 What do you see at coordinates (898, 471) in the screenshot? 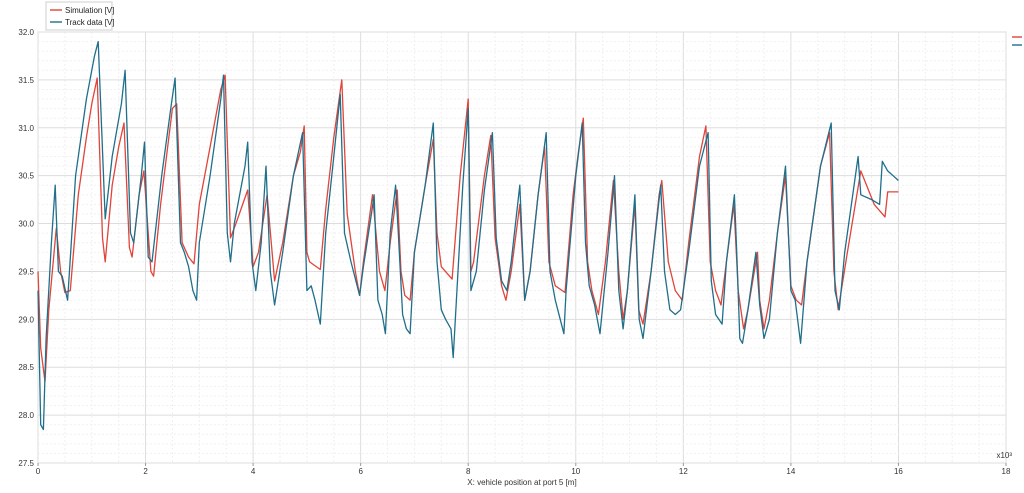
I see `x-tick-label: 16` at bounding box center [898, 471].